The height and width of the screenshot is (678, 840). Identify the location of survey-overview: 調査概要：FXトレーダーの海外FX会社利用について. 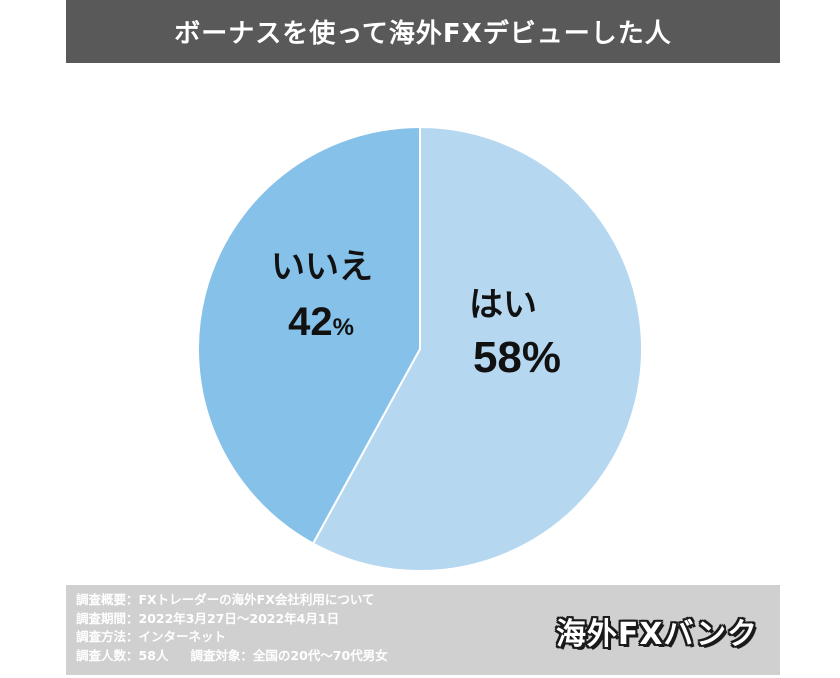
(225, 599).